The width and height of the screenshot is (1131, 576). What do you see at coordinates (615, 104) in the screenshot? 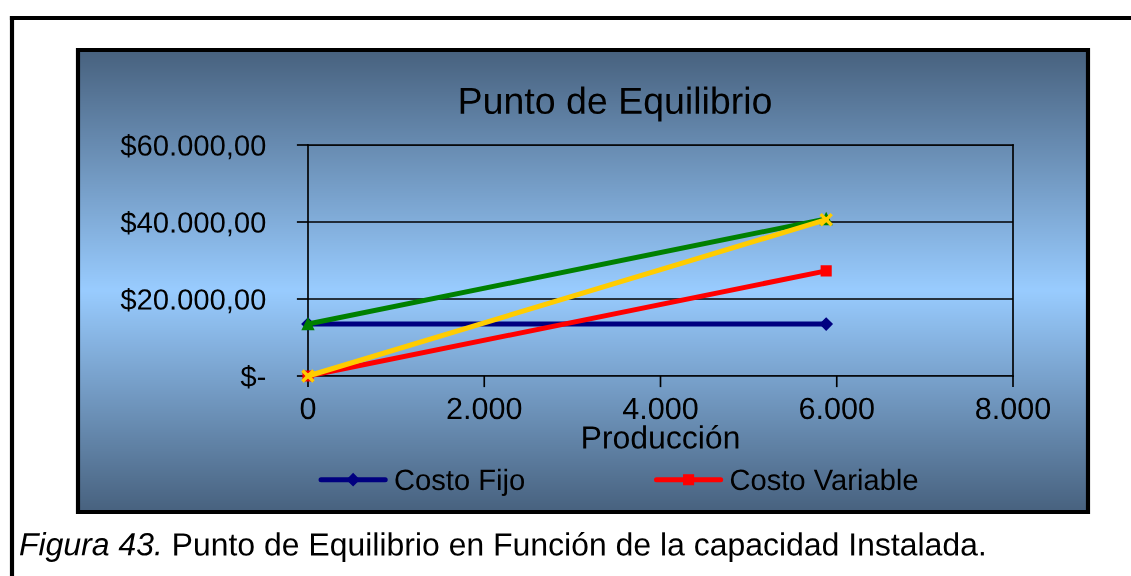
I see `chart-title: Punto de Equilibrio` at bounding box center [615, 104].